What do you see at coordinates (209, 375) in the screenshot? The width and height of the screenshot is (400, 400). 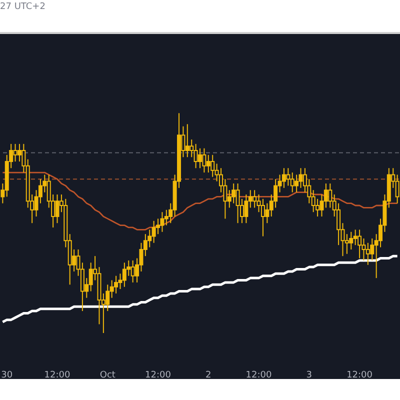 I see `x-tick-label: 2` at bounding box center [209, 375].